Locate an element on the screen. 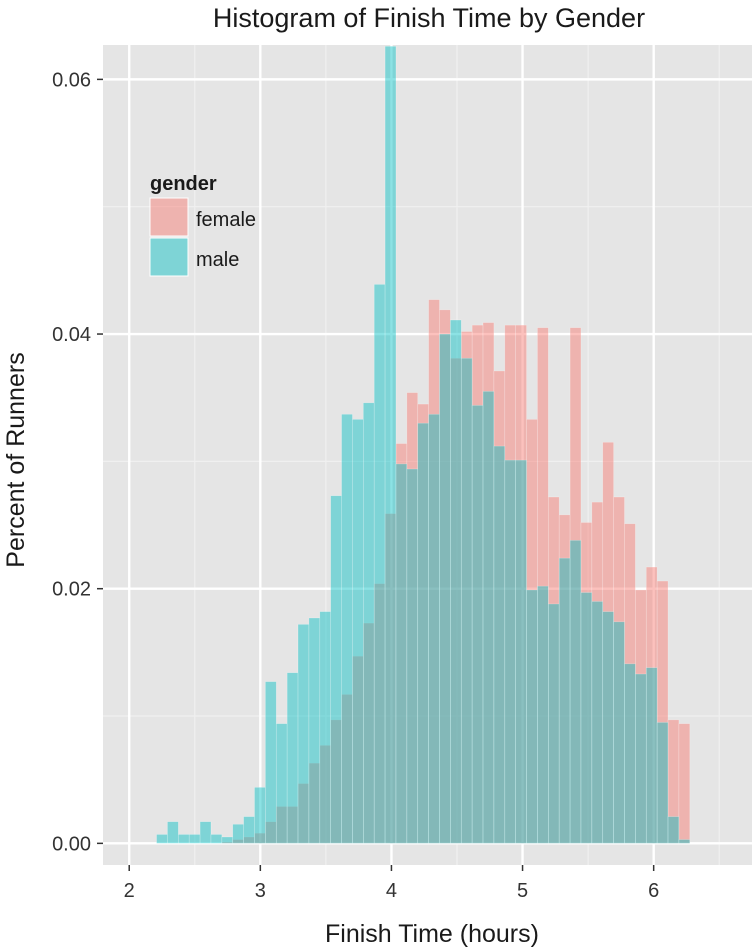 The image size is (755, 948). chart-title: Histogram of Finish Time by Gender is located at coordinates (429, 18).